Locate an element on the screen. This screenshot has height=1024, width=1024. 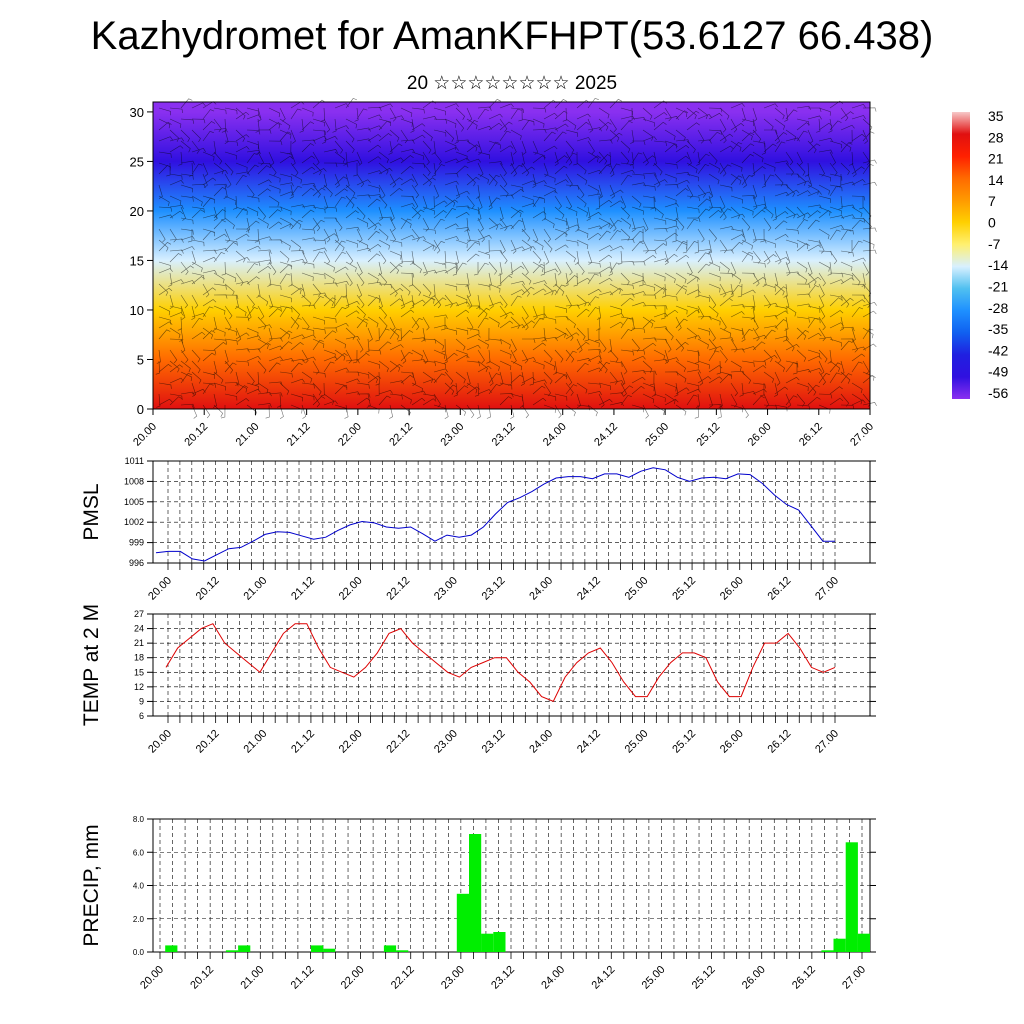
heat-xtick-label: 26.12 is located at coordinates (811, 435).